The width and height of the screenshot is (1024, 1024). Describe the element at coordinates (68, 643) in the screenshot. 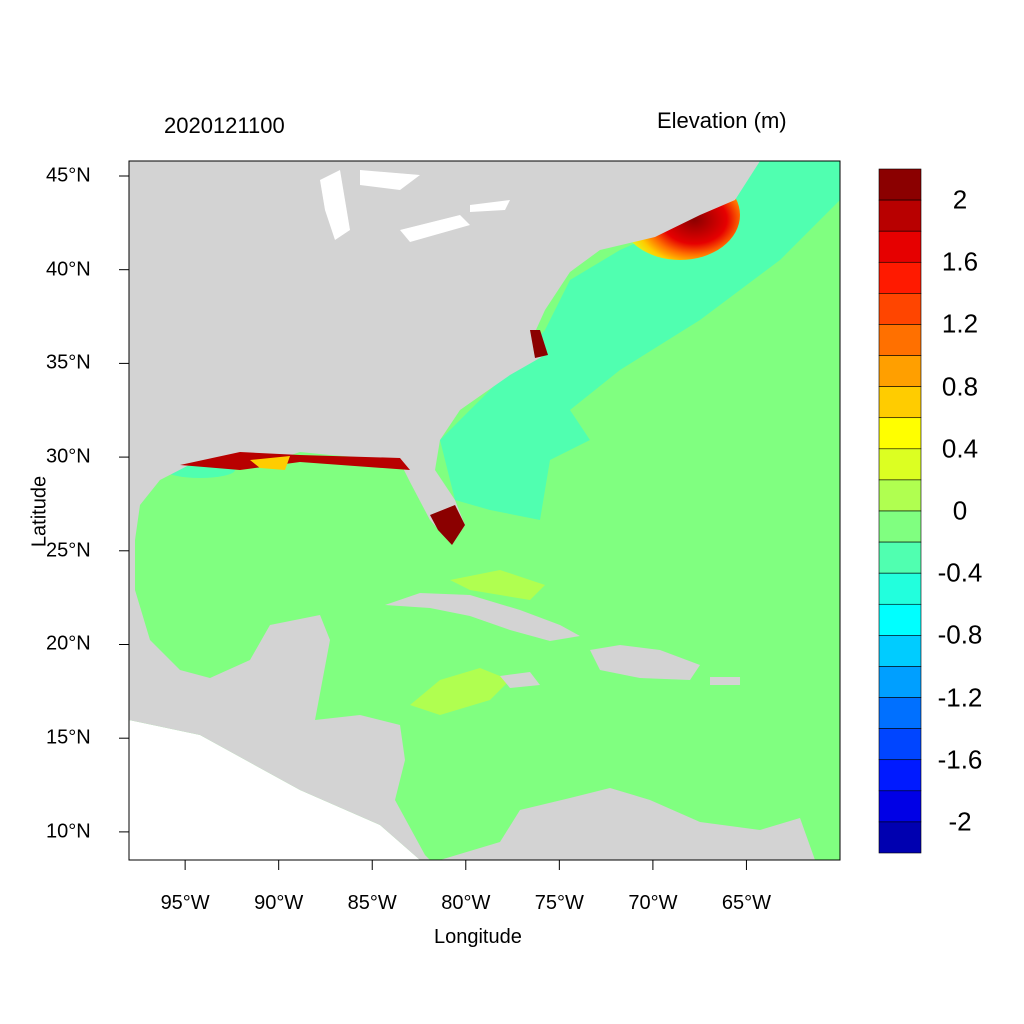

I see `y-tick-label: 20°N` at that location.